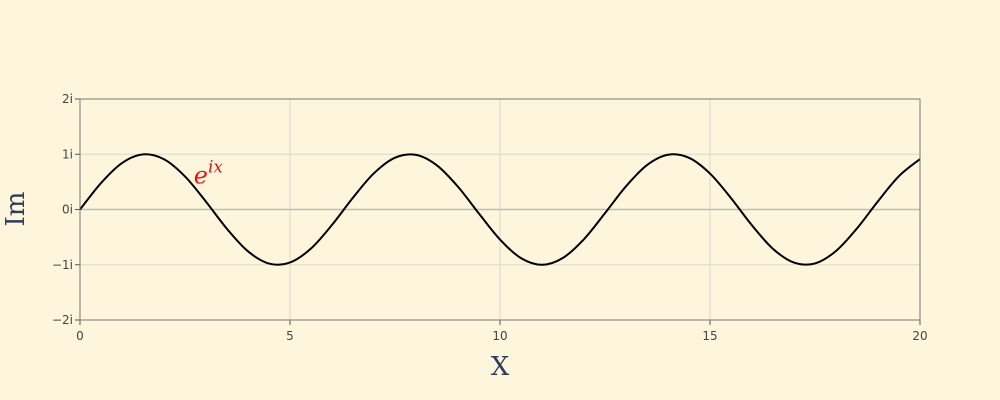  I want to click on x-tick-label: 0, so click(80, 336).